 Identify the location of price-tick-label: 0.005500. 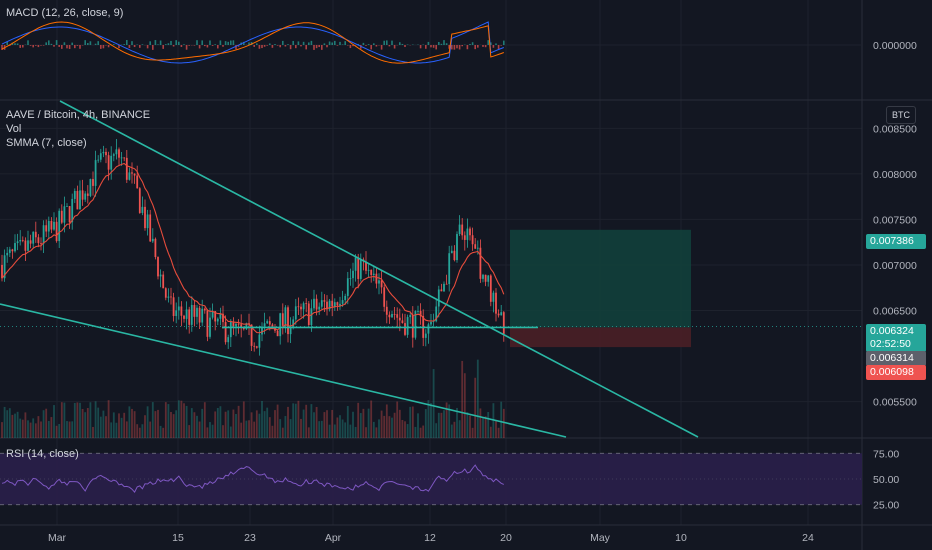
(895, 403).